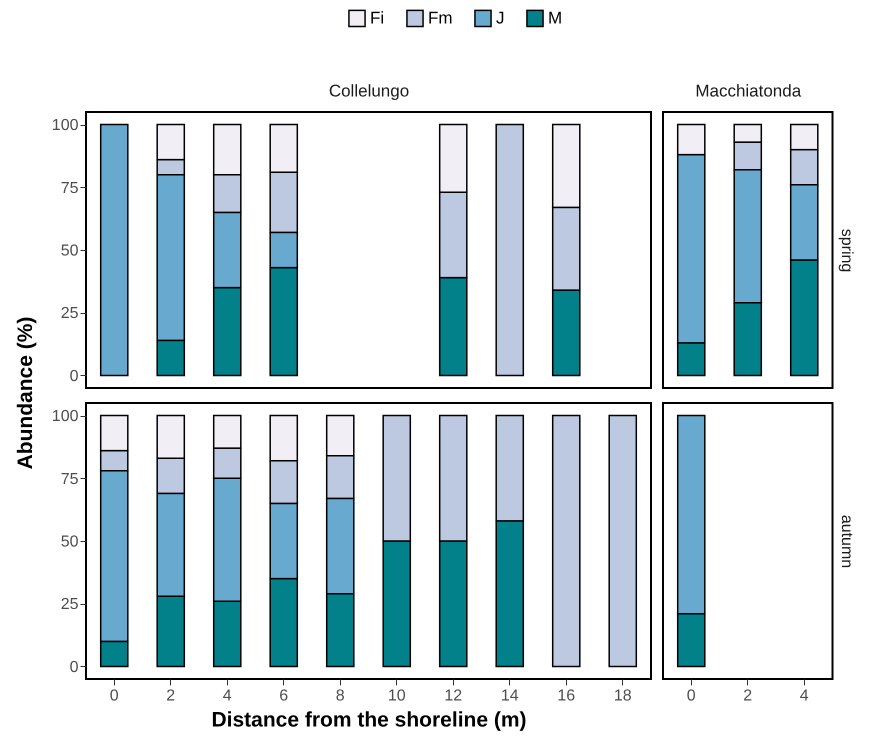 The image size is (881, 751). Describe the element at coordinates (340, 696) in the screenshot. I see `x-tick-label: 8` at that location.